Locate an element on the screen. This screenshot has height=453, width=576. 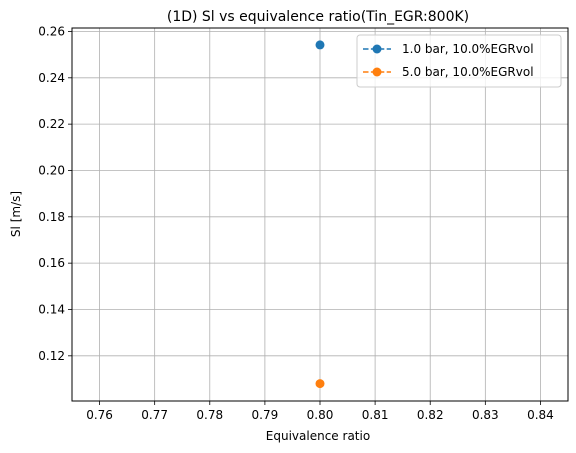
x-axis-ticks: 0.76 0.77 0.78 0.79 0.80 0.81 0.82 0.83 0.84 is located at coordinates (320, 411).